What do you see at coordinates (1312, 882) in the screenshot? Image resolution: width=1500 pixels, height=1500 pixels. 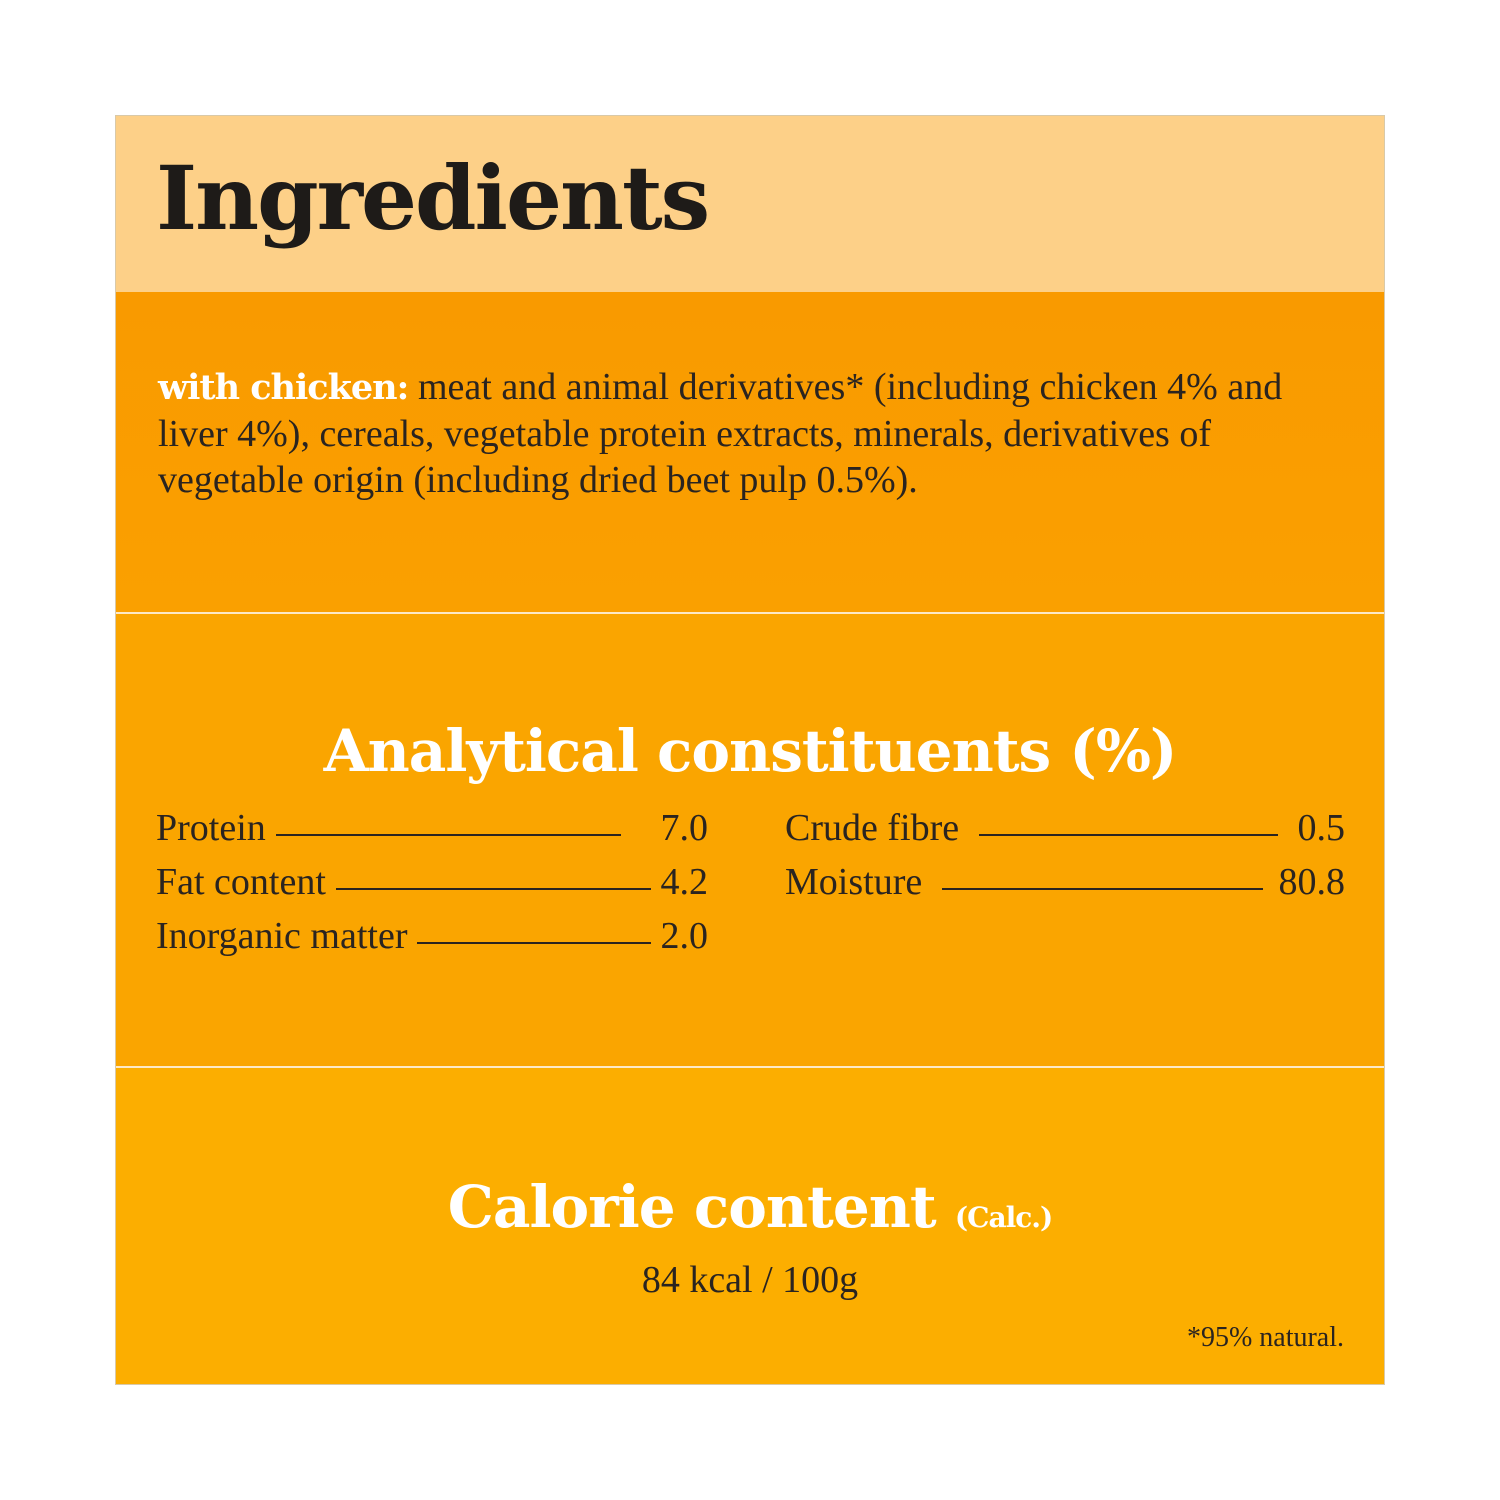 I see `constituent-value: 80.8` at bounding box center [1312, 882].